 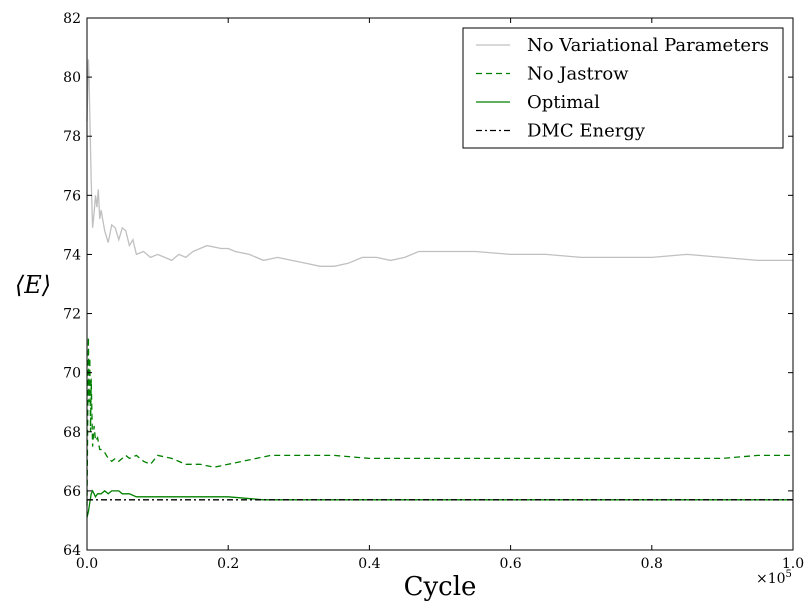 What do you see at coordinates (72, 196) in the screenshot?
I see `y-tick-label: 76` at bounding box center [72, 196].